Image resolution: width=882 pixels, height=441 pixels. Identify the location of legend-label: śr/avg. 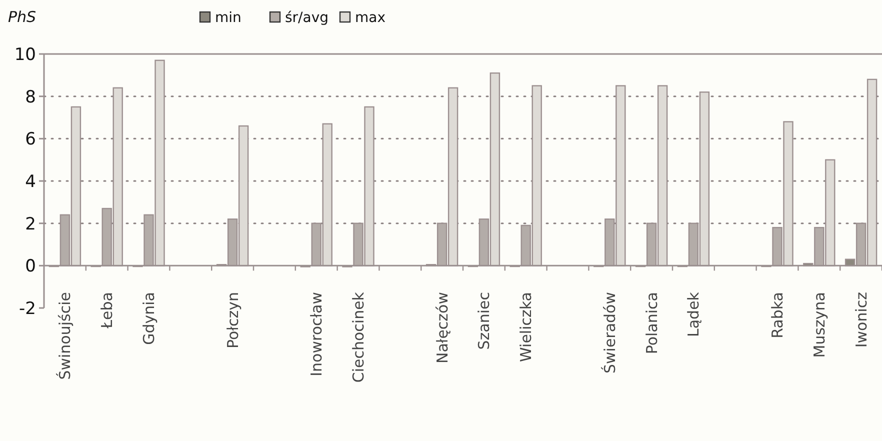
(307, 18).